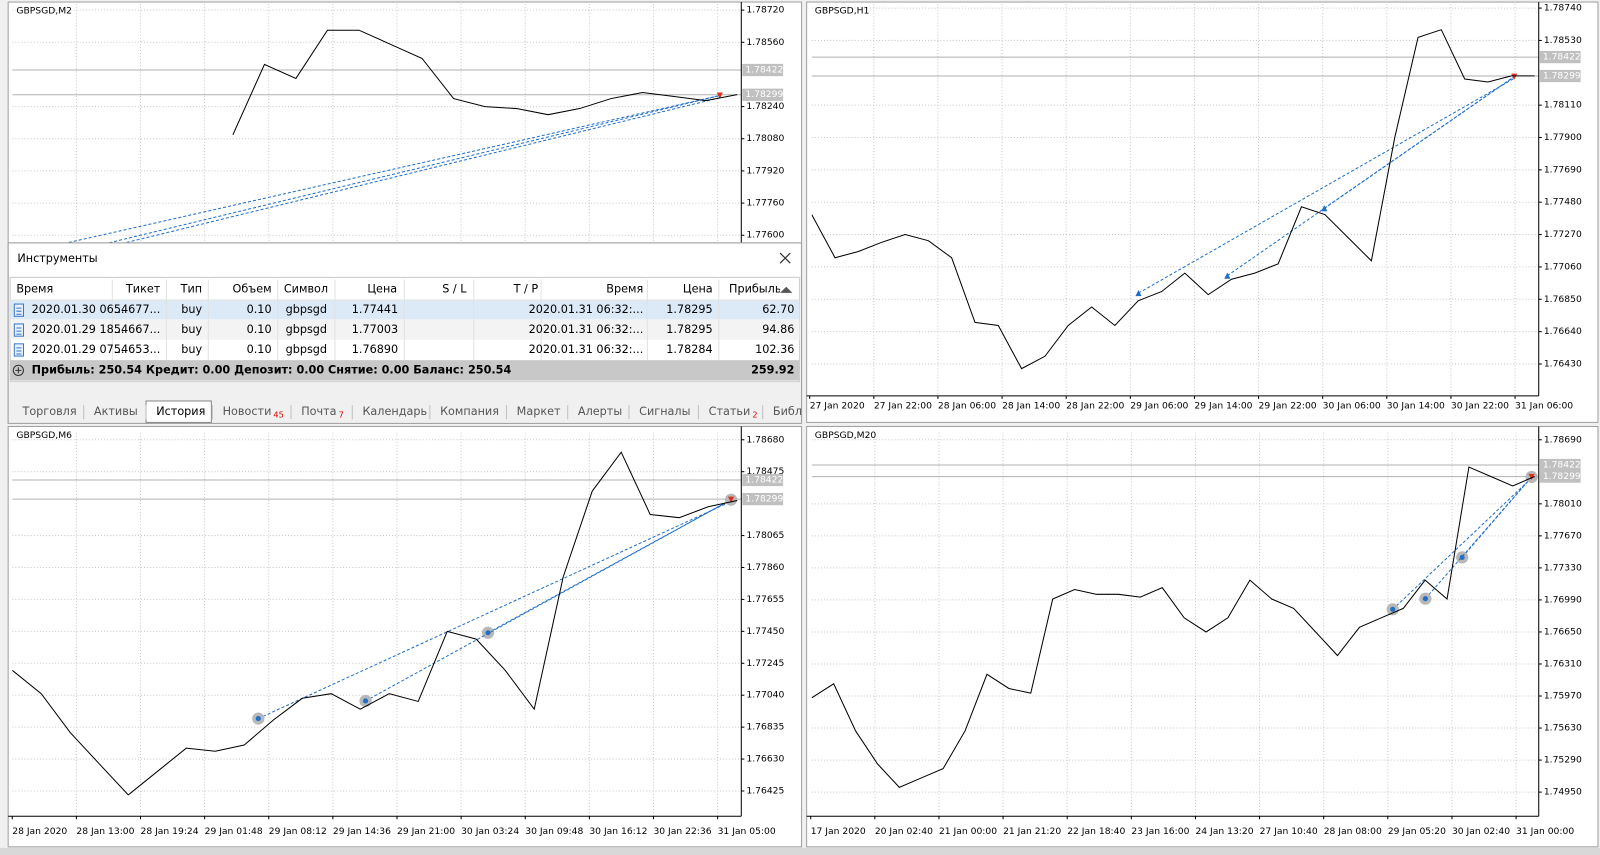  I want to click on y-tick-label: 1.78065, so click(765, 535).